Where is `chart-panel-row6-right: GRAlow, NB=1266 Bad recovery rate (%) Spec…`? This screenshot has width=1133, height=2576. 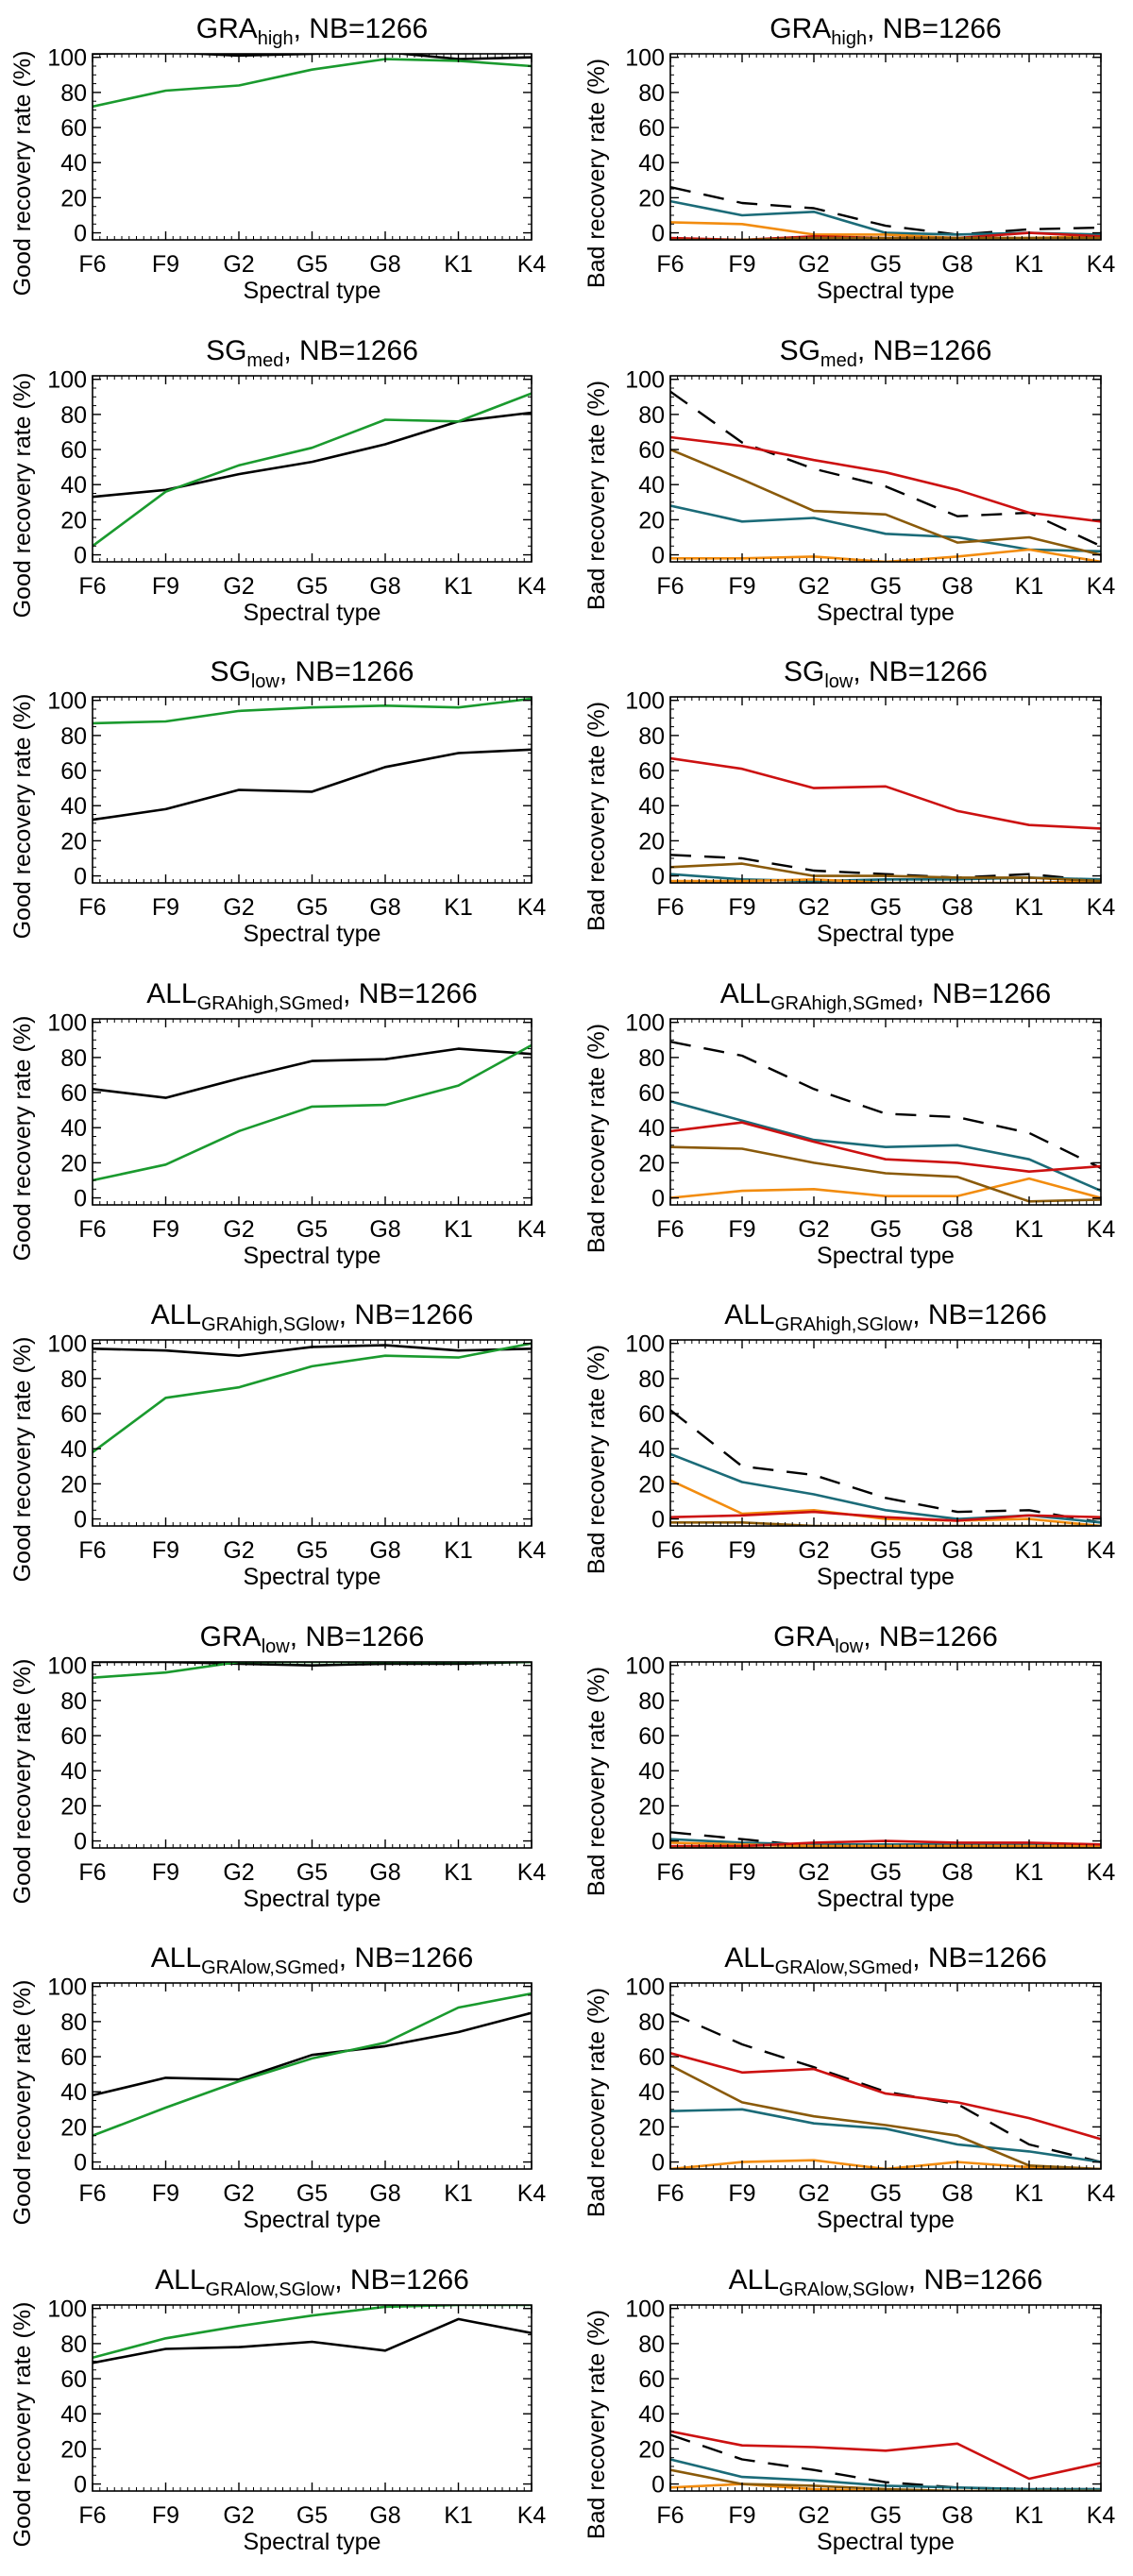 chart-panel-row6-right: GRAlow, NB=1266 Bad recovery rate (%) Spec… is located at coordinates (850, 1768).